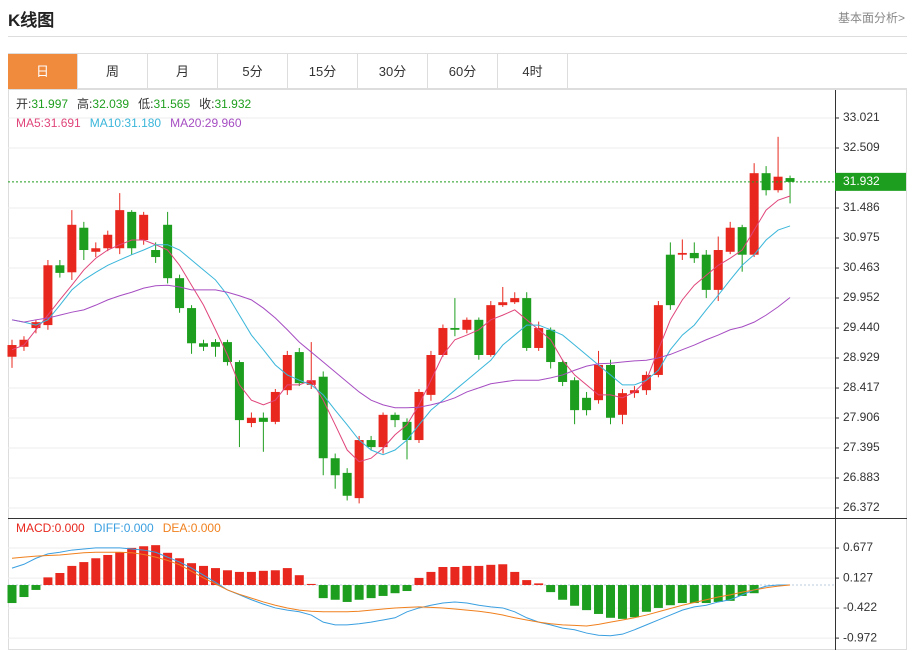 Image resolution: width=913 pixels, height=651 pixels. Describe the element at coordinates (861, 297) in the screenshot. I see `y-tick-label: 29.952` at that location.